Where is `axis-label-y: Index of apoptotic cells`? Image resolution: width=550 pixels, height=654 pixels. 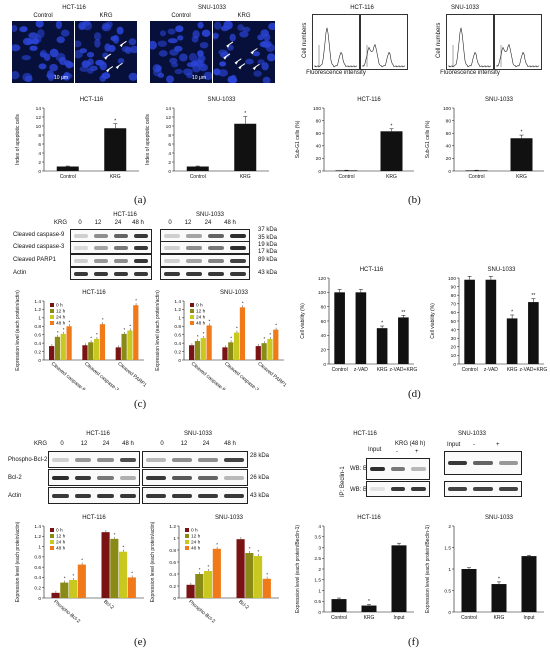
axis-label-y: Index of apoptotic cells is located at coordinates (18, 139).